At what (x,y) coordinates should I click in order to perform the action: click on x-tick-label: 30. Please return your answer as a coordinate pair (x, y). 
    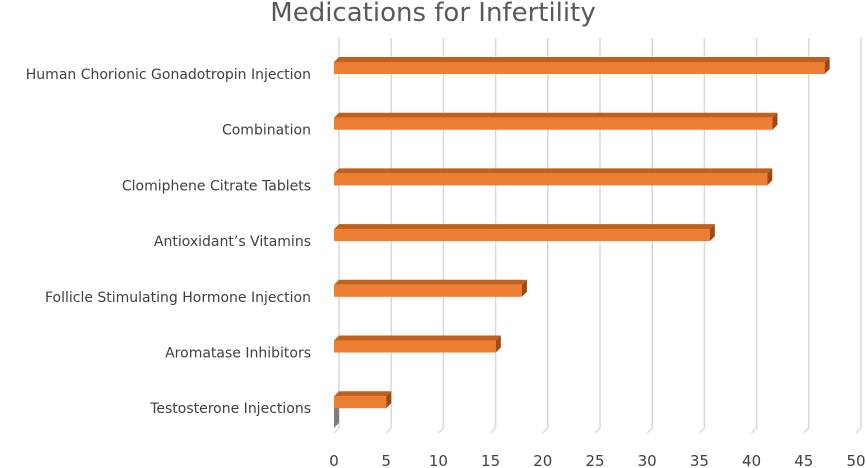
    Looking at the image, I should click on (647, 460).